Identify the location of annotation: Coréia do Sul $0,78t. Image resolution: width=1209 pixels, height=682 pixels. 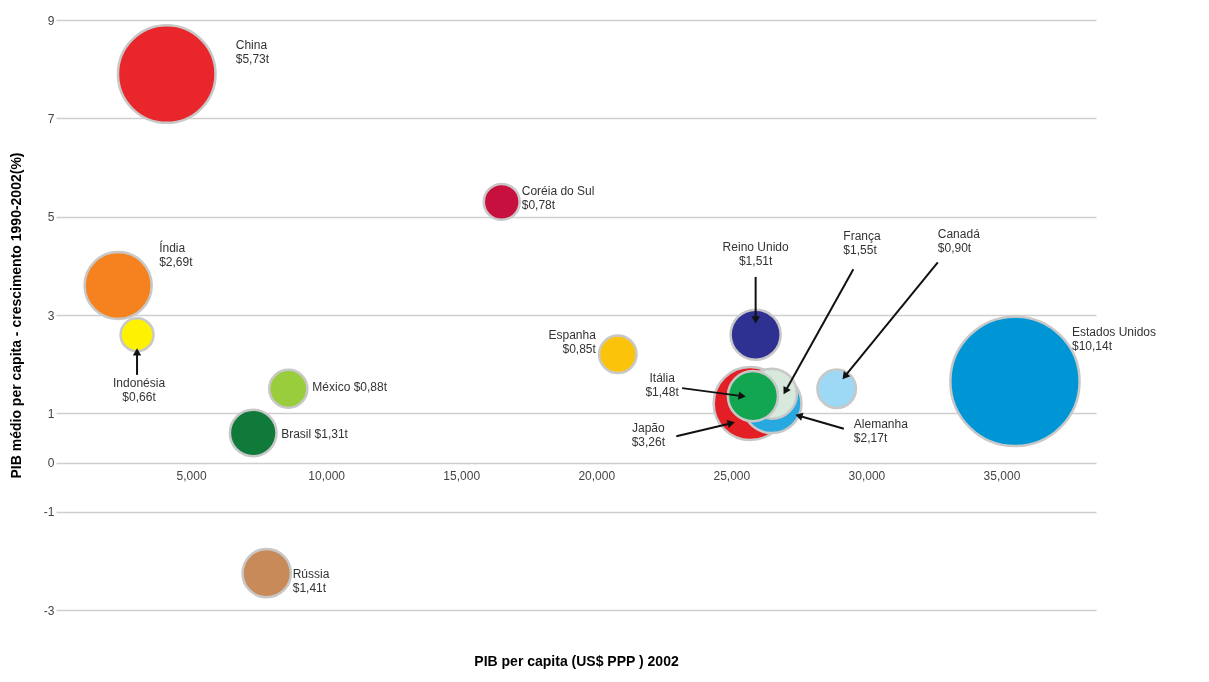
(558, 197).